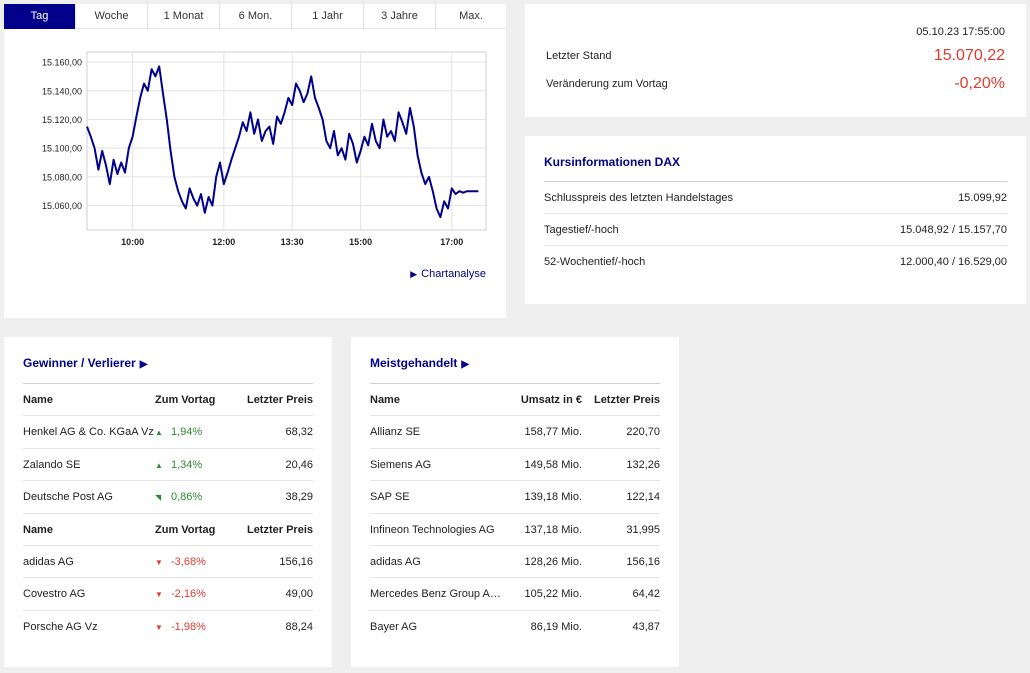  I want to click on info-label: 52-Wochentief/-hoch, so click(595, 262).